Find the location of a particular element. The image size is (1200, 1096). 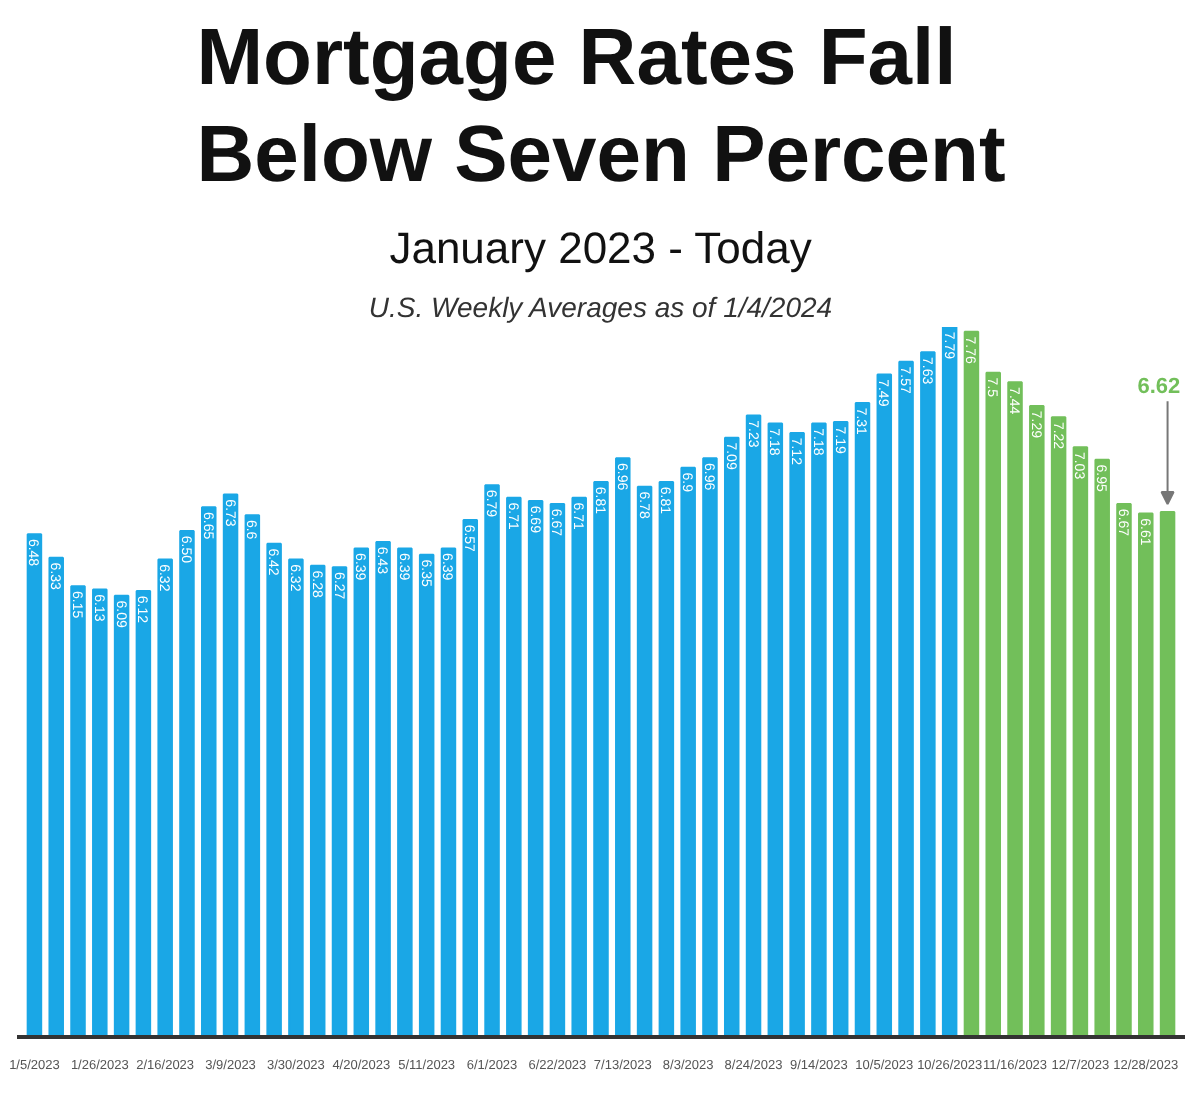

chart-title: Mortgage Rates Fall Below Seven Percent is located at coordinates (601, 106).